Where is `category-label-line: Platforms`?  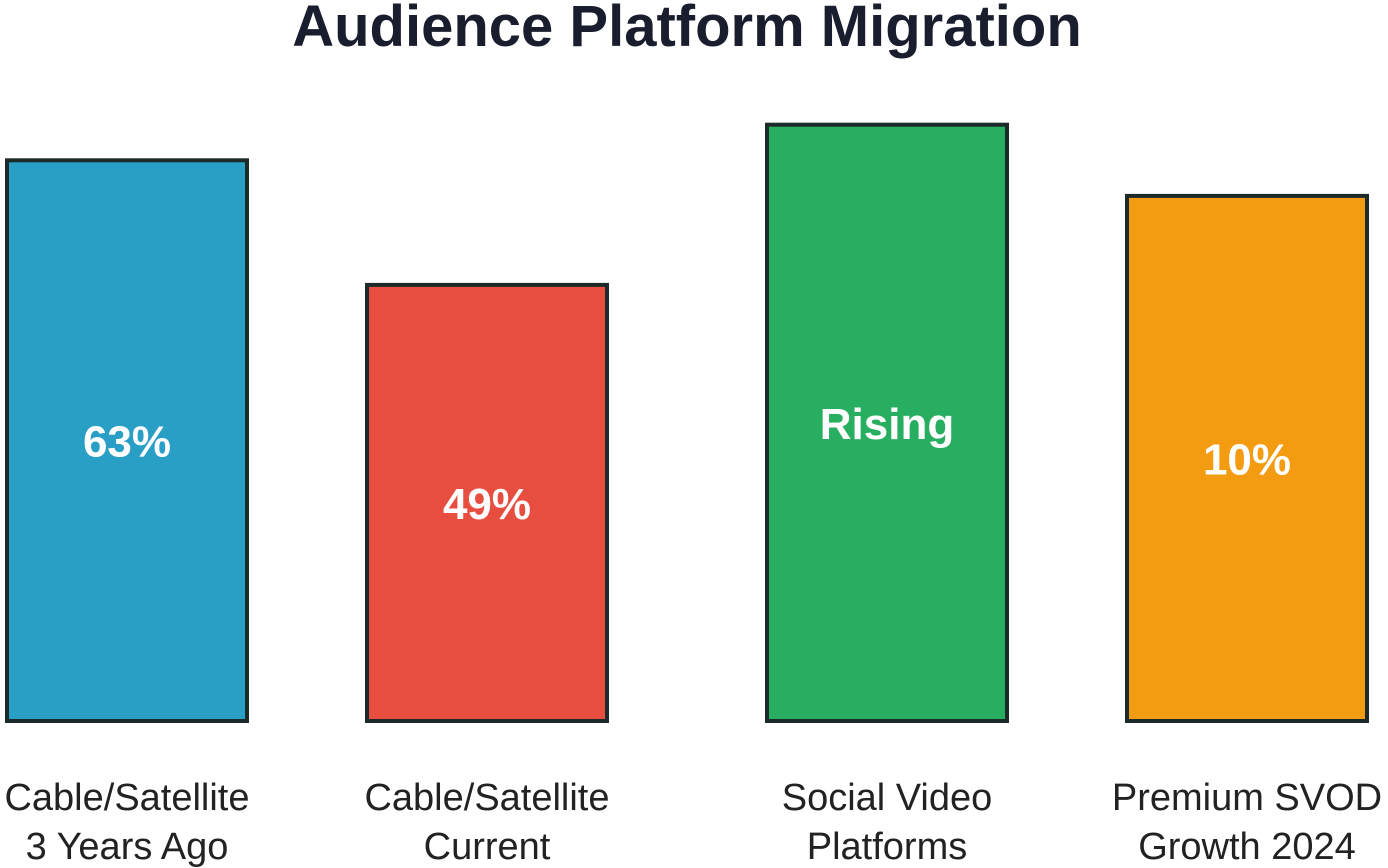 category-label-line: Platforms is located at coordinates (887, 847).